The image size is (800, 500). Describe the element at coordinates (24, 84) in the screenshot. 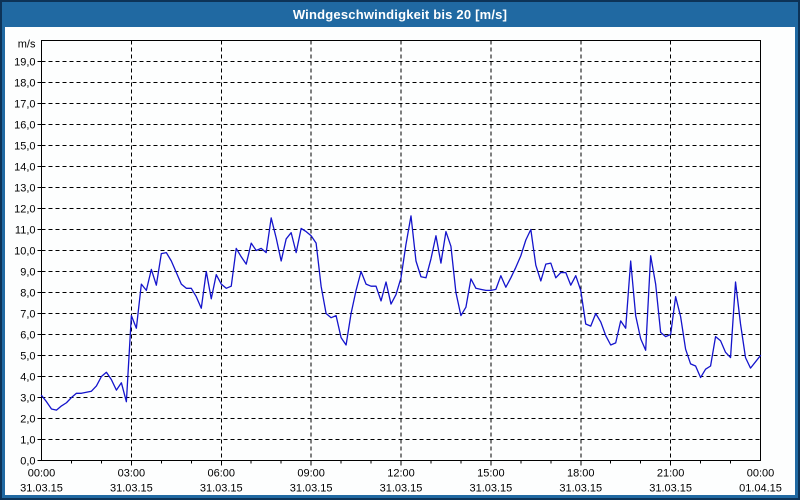

I see `axis-label: 18,0` at that location.